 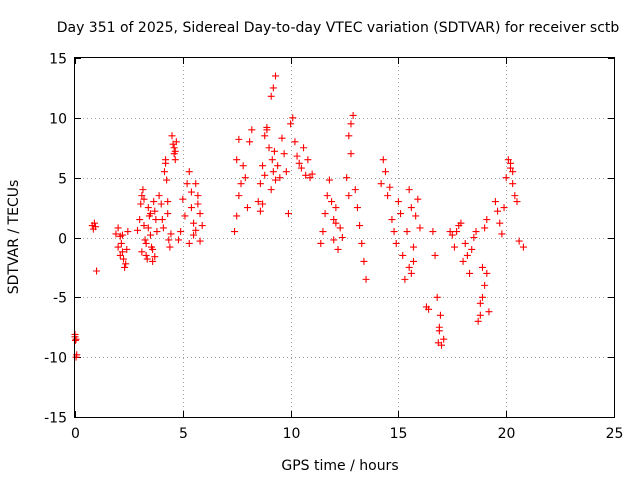 What do you see at coordinates (14, 237) in the screenshot?
I see `y-axis-label: SDTVAR / TECUs` at bounding box center [14, 237].